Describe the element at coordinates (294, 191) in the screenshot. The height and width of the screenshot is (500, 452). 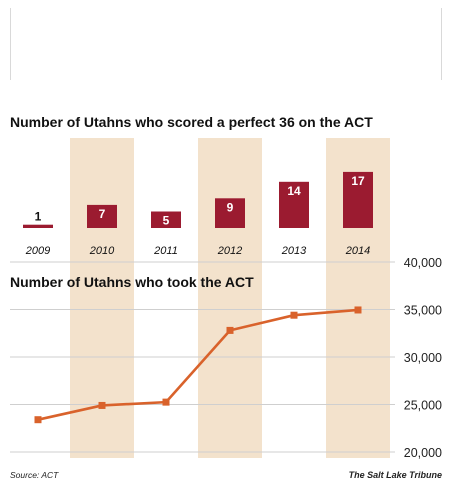
I see `bar-label-2013: 14` at that location.